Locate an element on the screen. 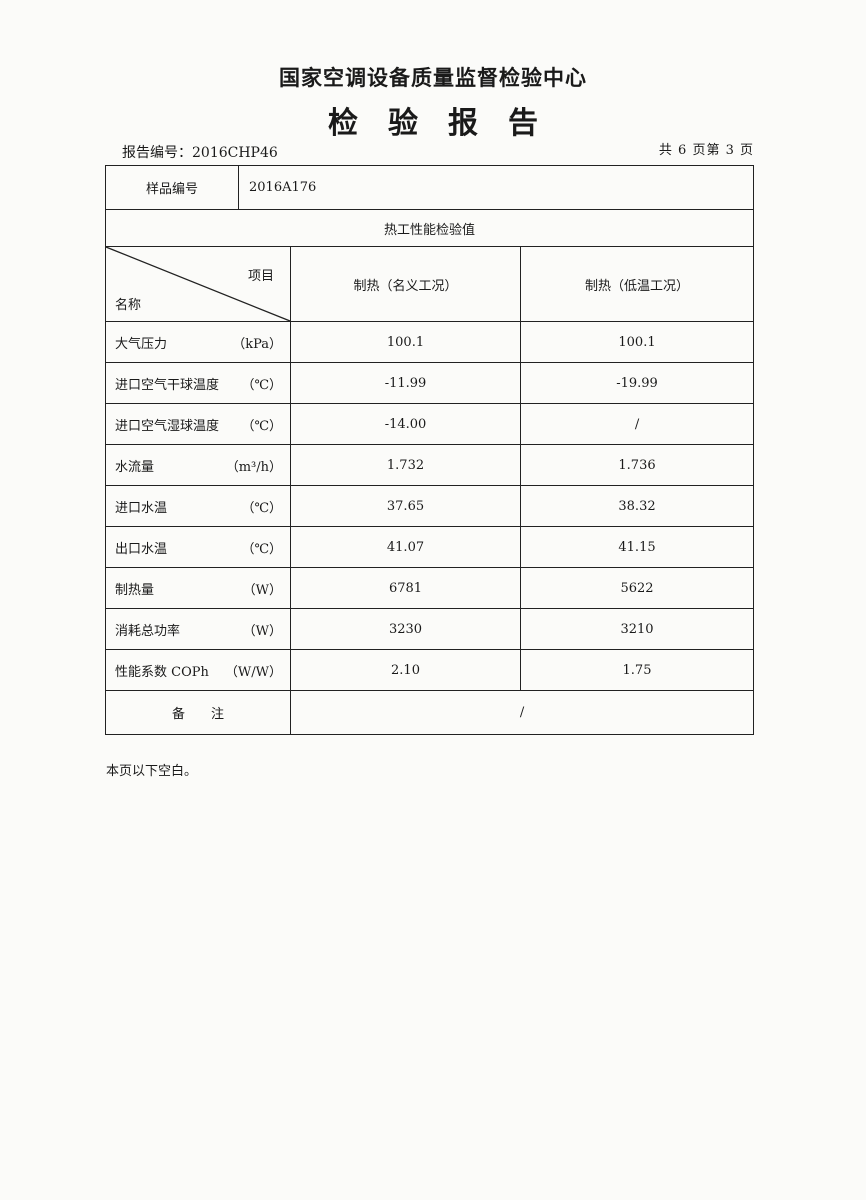 The height and width of the screenshot is (1200, 866). value-nominal: -14.00 is located at coordinates (405, 424).